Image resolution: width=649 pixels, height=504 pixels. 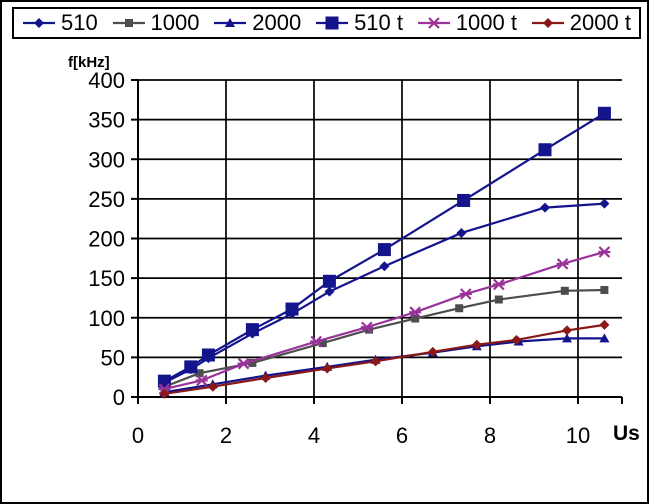 What do you see at coordinates (378, 22) in the screenshot?
I see `legend-label: 510 t` at bounding box center [378, 22].